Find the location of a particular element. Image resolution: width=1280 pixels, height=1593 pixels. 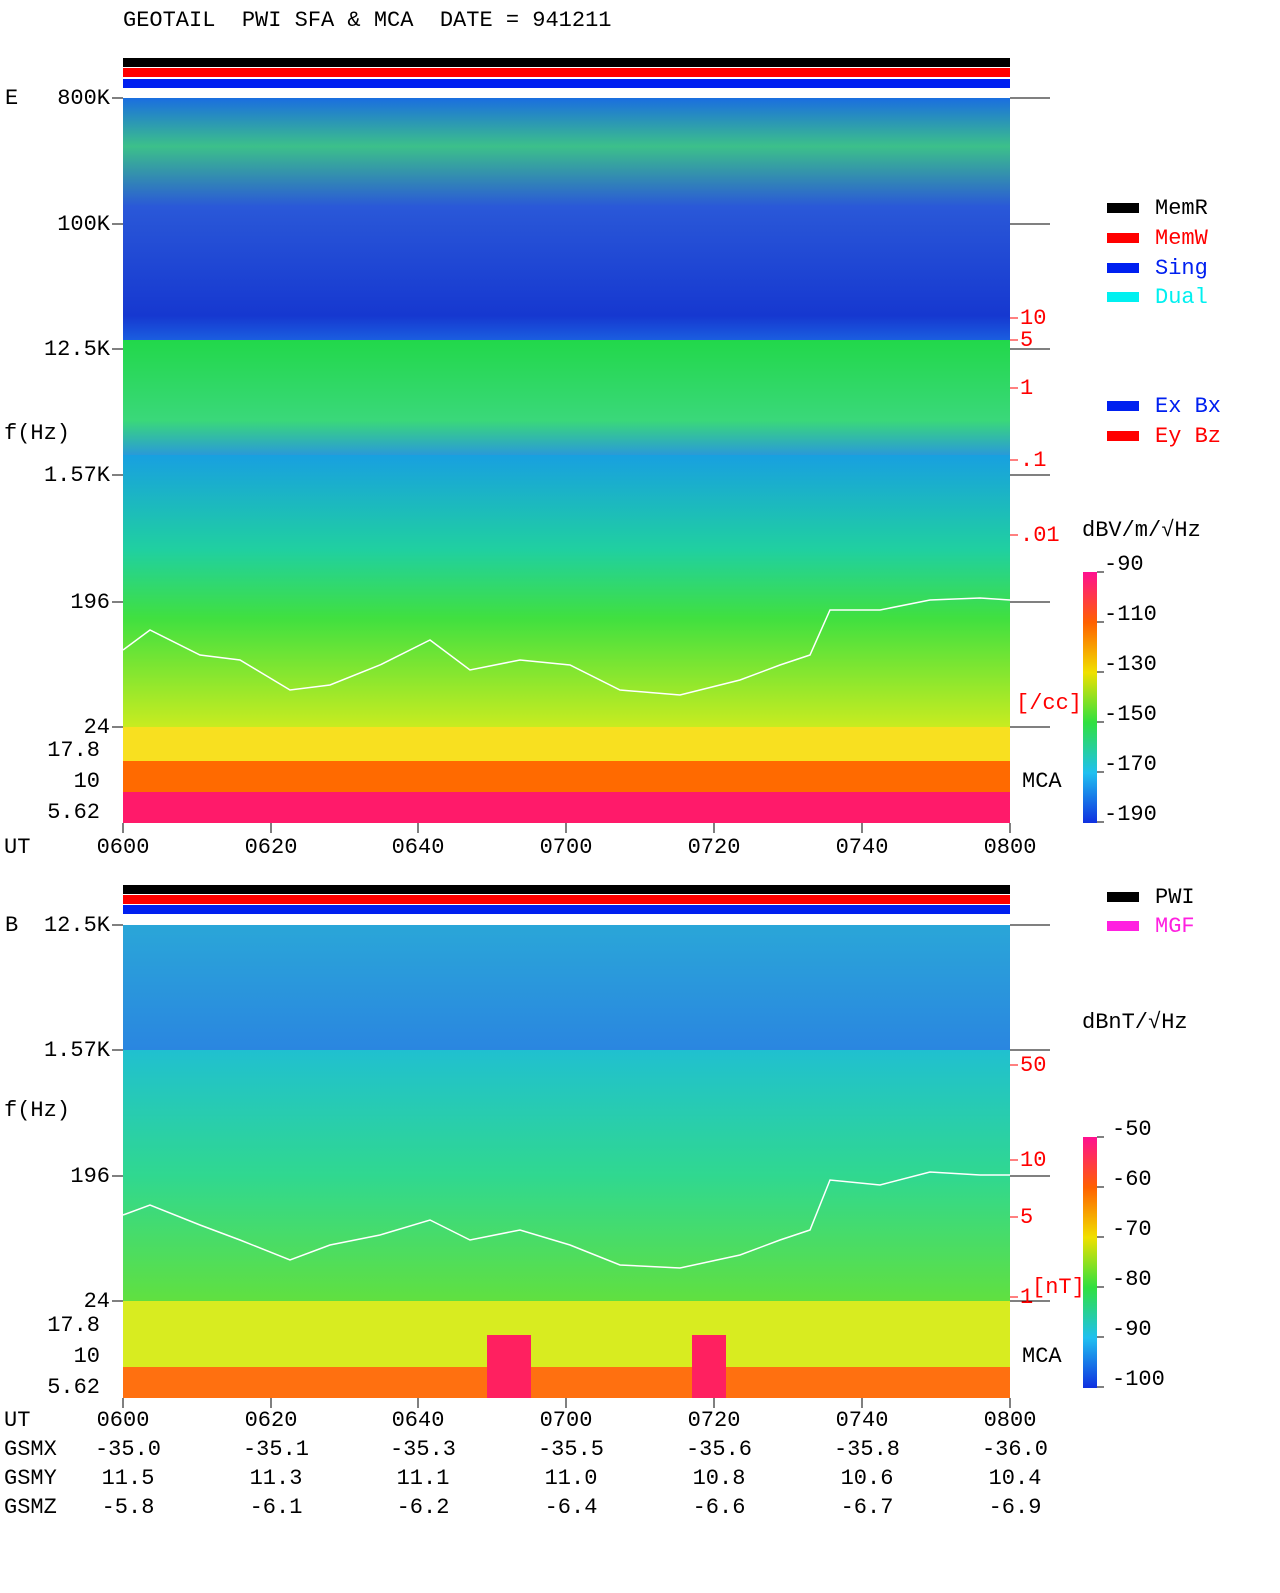

orbit-value: -6.4 is located at coordinates (571, 1507).